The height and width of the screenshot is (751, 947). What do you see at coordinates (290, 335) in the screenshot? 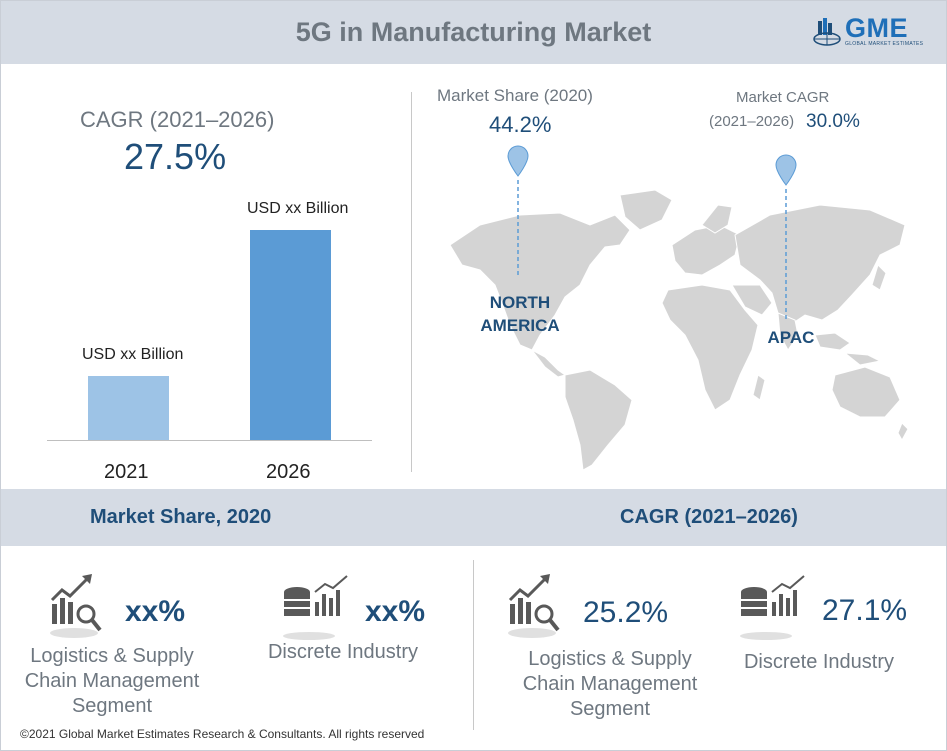
I see `bar-2026` at bounding box center [290, 335].